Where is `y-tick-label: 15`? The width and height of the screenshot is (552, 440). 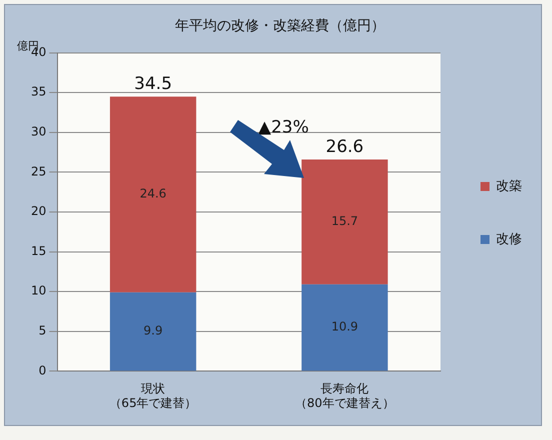 y-tick-label: 15 is located at coordinates (38, 251).